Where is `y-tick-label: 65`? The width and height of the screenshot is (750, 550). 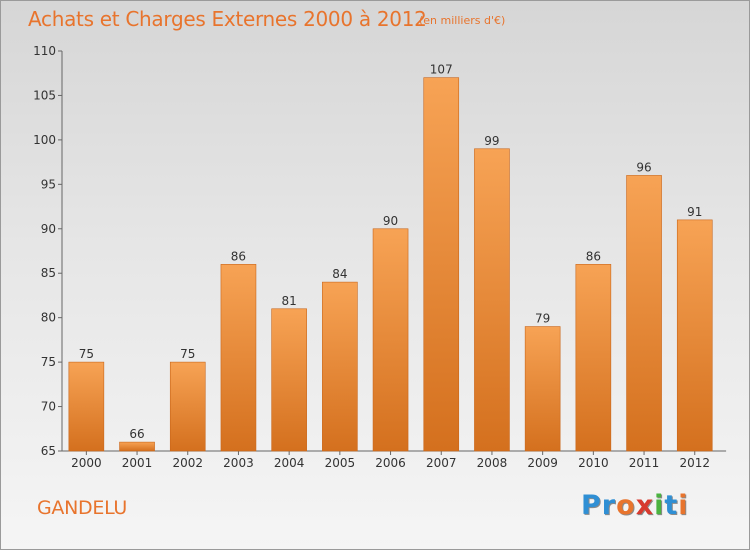
y-tick-label: 65 is located at coordinates (48, 451).